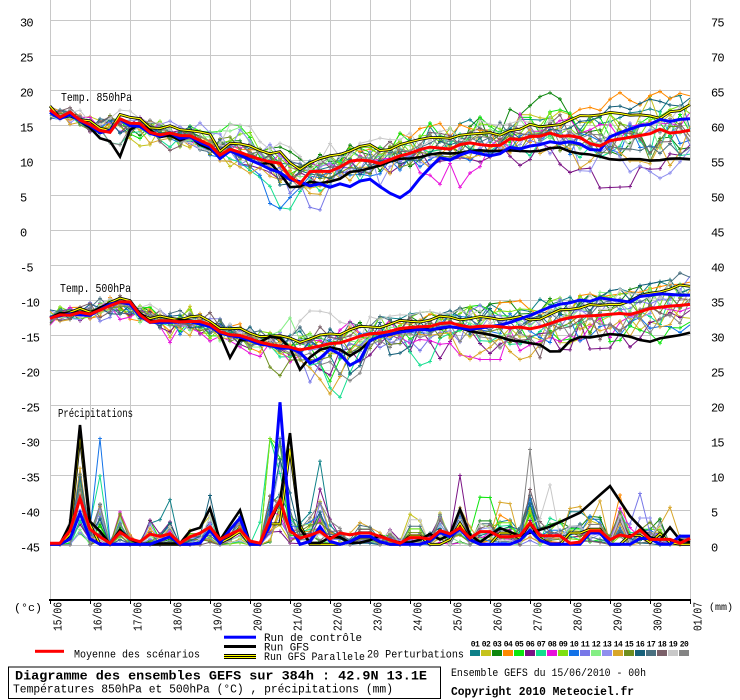 The height and width of the screenshot is (700, 740). What do you see at coordinates (717, 129) in the screenshot?
I see `svg-text: 60` at bounding box center [717, 129].